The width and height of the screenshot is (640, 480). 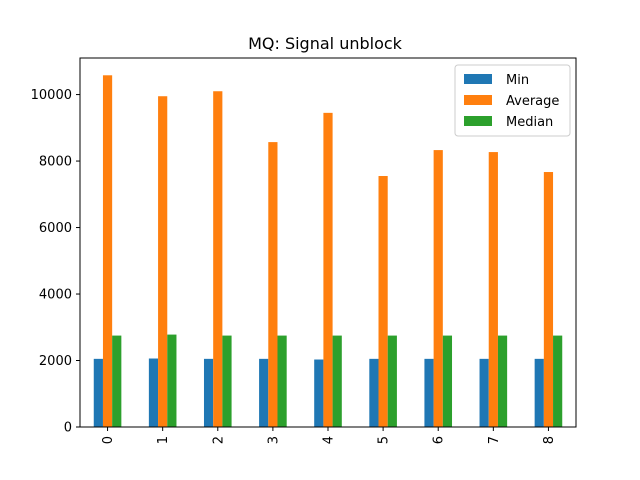 I want to click on legend-swatch-median, so click(x=478, y=121).